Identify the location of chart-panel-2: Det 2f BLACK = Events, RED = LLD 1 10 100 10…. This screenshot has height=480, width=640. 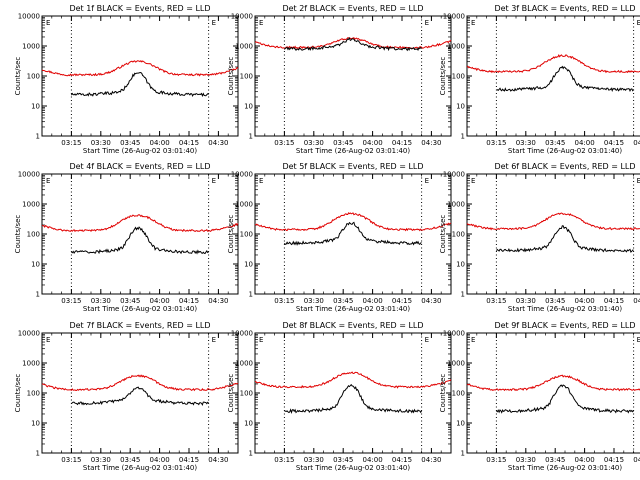
(339, 79).